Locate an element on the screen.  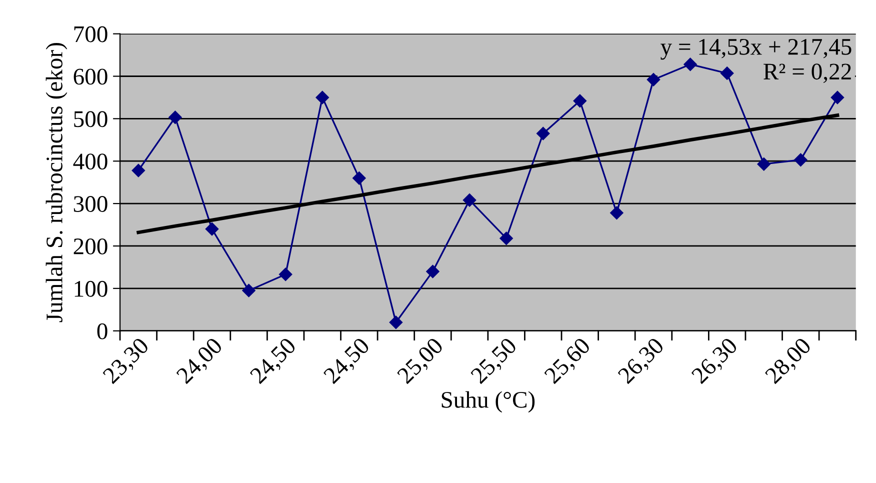
y-tick-label: 300 is located at coordinates (91, 204).